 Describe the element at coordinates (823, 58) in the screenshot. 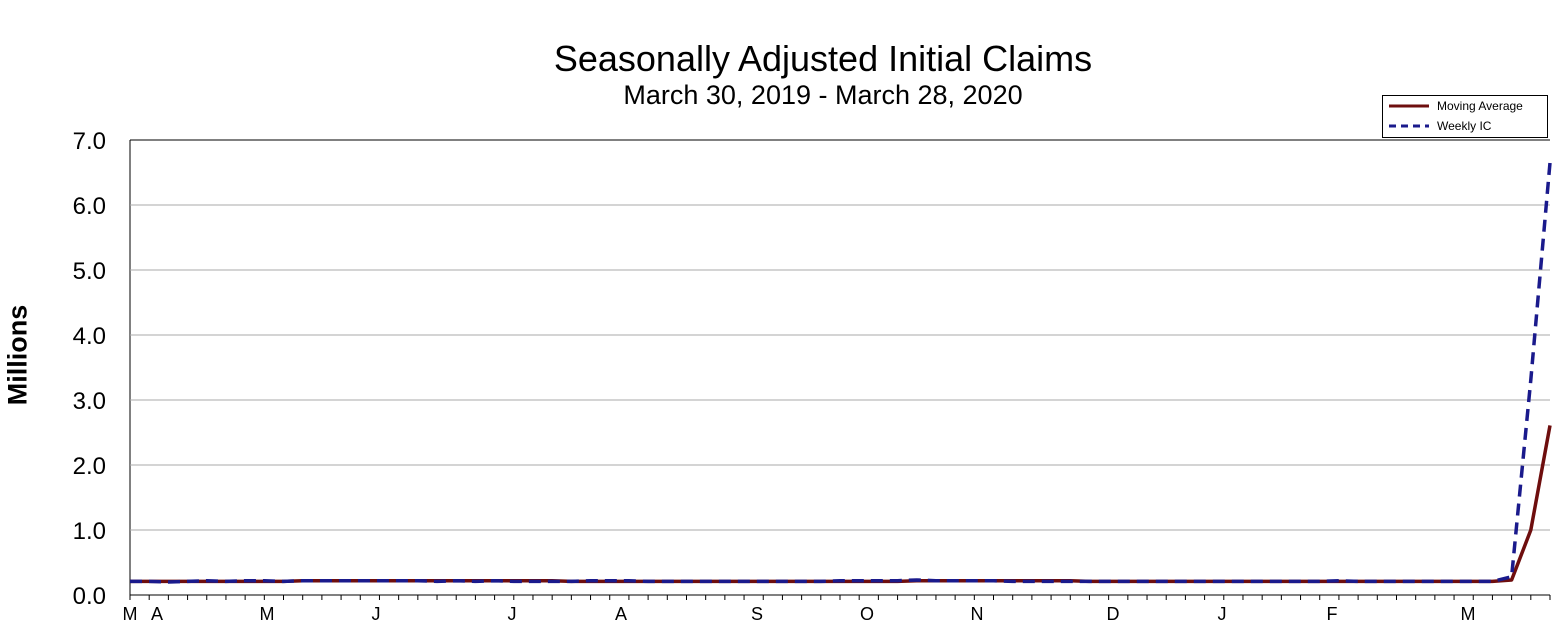

I see `chart-title: Seasonally Adjusted Initial Claims` at that location.